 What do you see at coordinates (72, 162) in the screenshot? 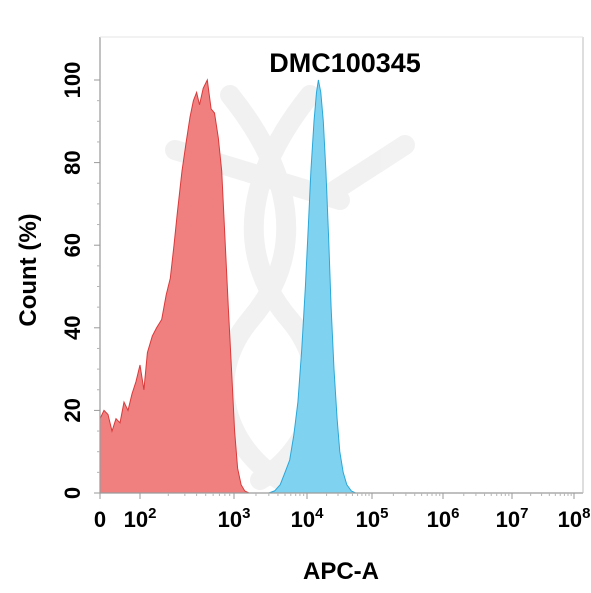
I see `y-tick-label-80: 80` at bounding box center [72, 162].